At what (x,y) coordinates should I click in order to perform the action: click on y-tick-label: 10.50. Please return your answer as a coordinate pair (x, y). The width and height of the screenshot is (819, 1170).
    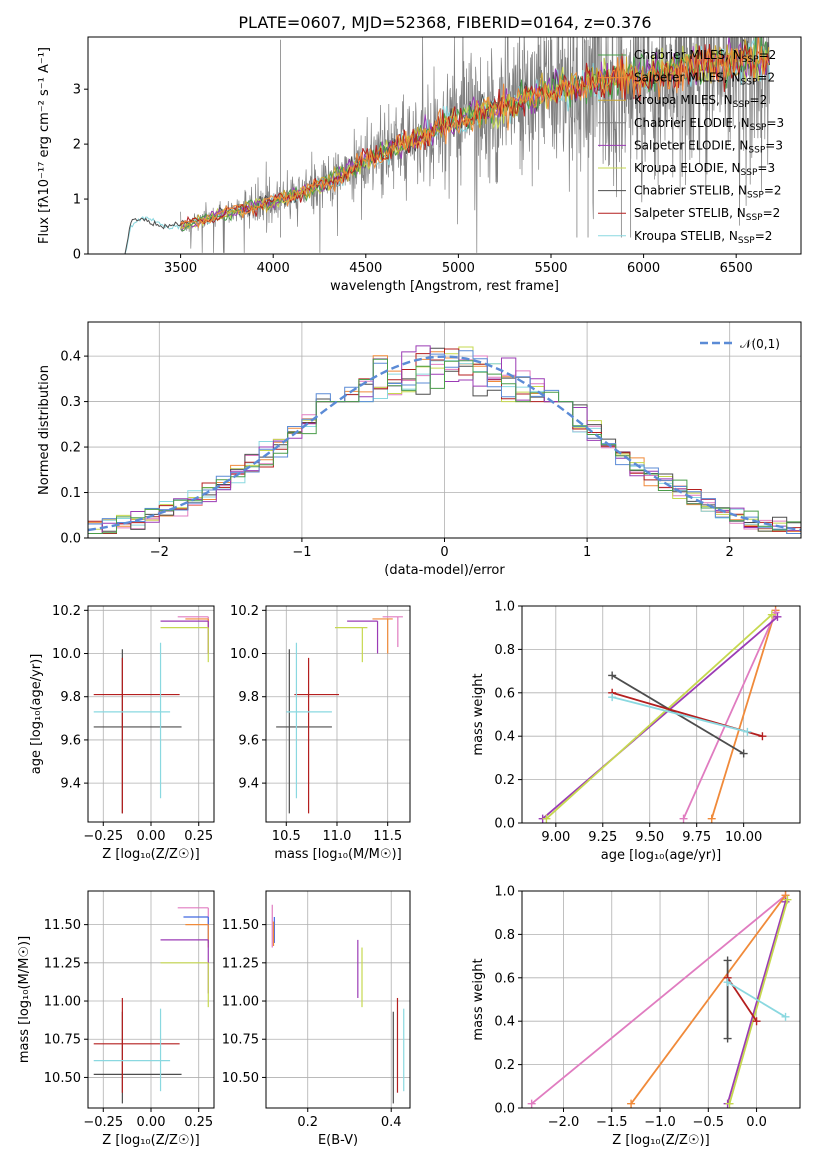
    Looking at the image, I should click on (240, 1078).